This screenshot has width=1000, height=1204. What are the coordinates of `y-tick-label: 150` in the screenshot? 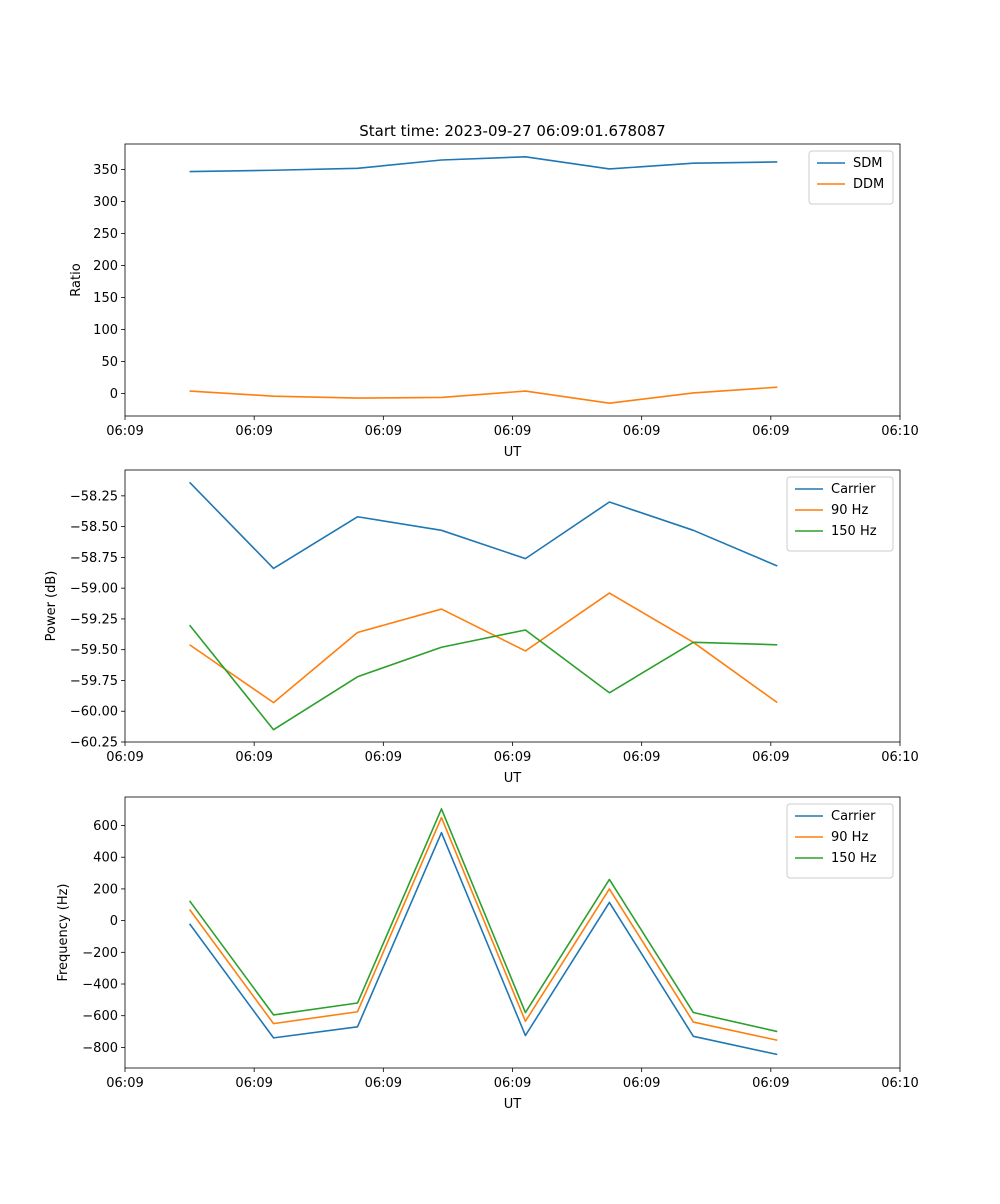 It's located at (105, 298).